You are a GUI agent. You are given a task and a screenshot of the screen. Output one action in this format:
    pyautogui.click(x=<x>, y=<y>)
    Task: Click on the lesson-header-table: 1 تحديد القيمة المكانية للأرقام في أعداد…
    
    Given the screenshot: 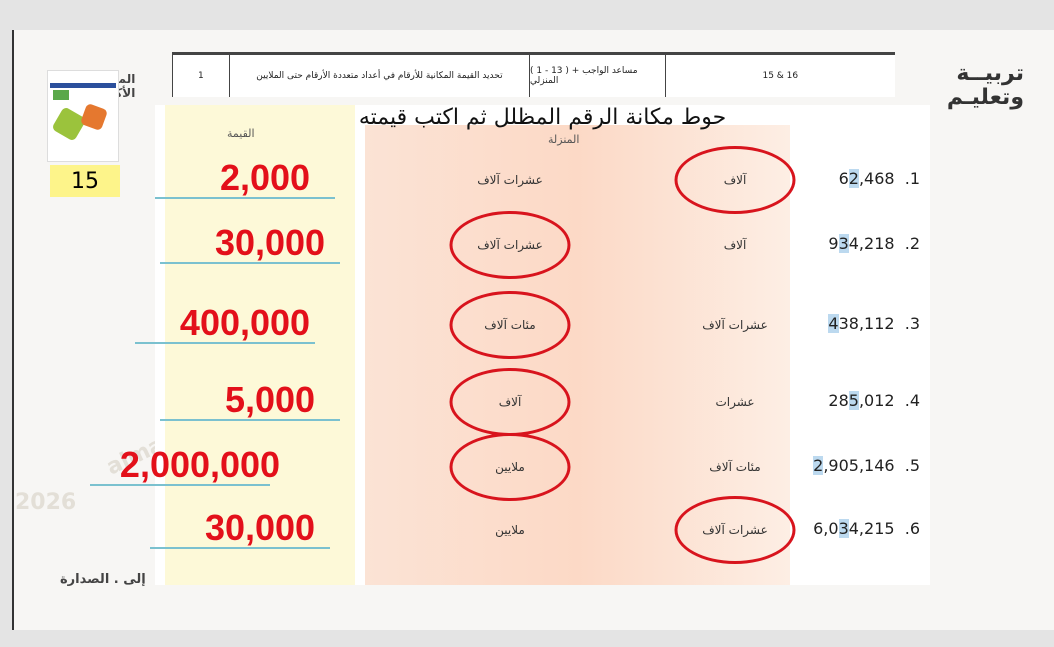 What is the action you would take?
    pyautogui.click(x=533, y=74)
    